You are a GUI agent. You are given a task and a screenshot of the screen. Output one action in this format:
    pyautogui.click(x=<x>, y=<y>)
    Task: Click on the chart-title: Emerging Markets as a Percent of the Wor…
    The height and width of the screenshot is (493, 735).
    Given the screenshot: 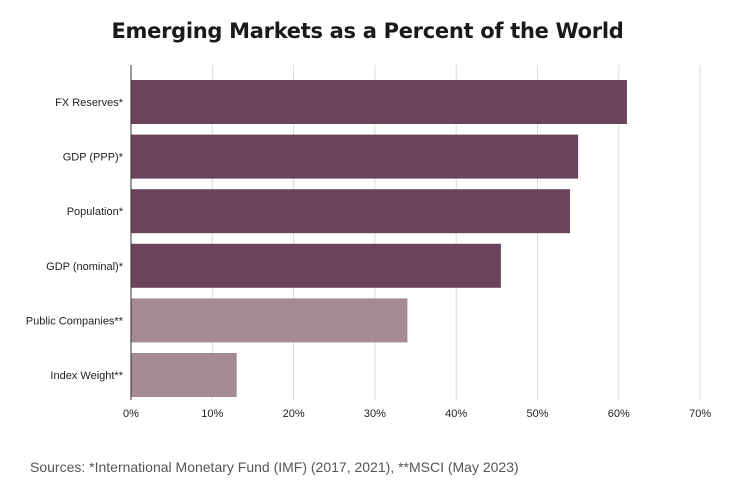 What is the action you would take?
    pyautogui.click(x=367, y=31)
    